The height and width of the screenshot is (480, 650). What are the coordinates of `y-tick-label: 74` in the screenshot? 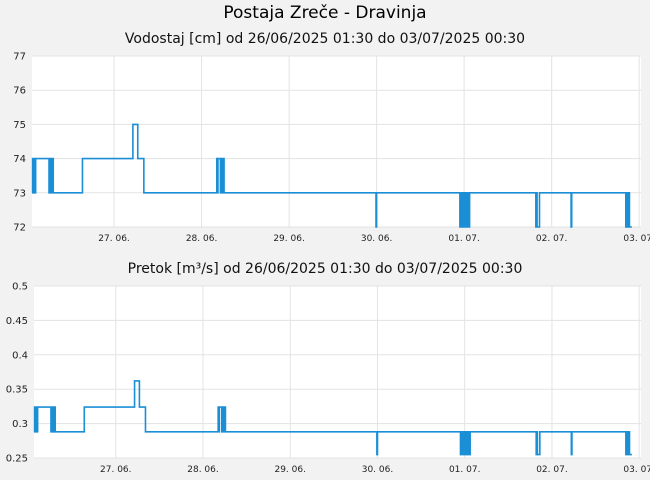 It's located at (19, 159).